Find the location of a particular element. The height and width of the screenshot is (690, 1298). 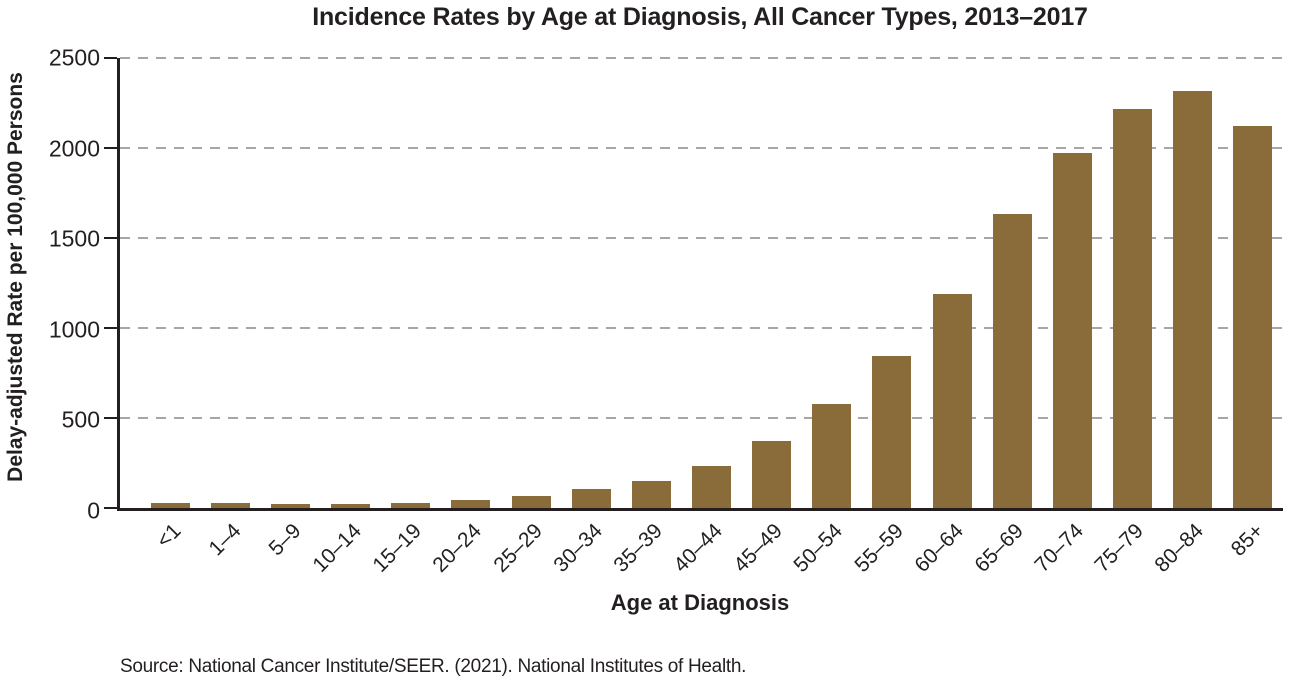

bar-slot: 45–49 is located at coordinates (766, 317).